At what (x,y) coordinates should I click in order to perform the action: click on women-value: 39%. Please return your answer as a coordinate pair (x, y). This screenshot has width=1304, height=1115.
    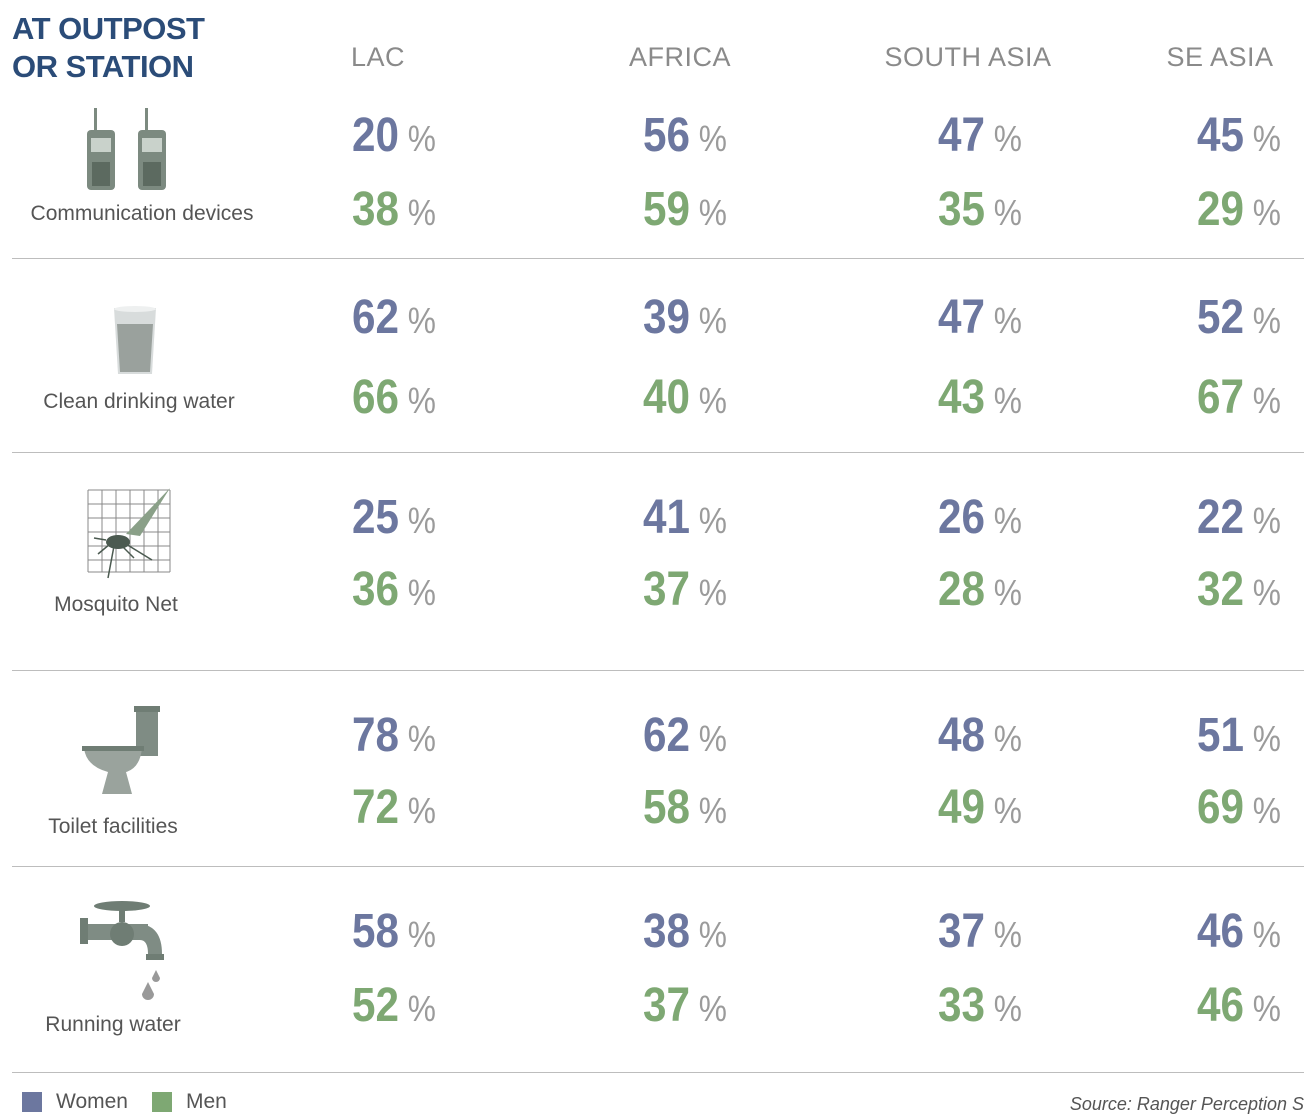
    Looking at the image, I should click on (685, 318).